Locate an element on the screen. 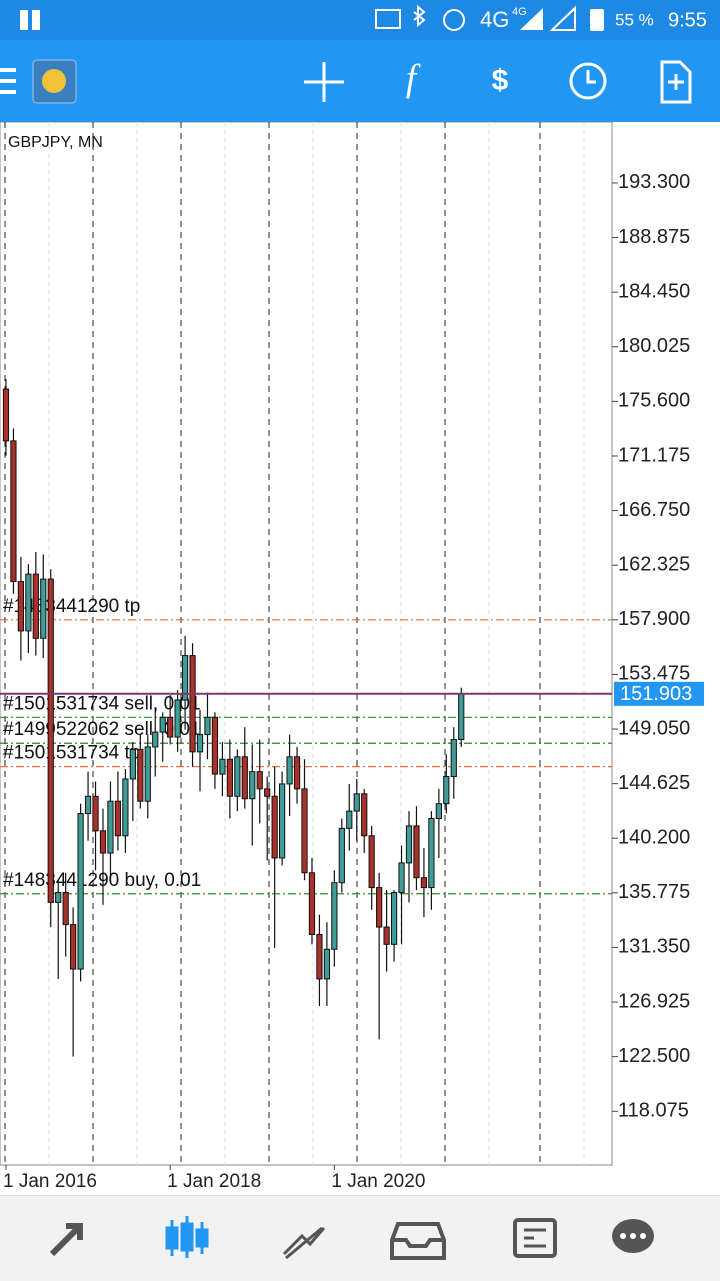 The image size is (720, 1281). y-tick-label: 149.050 is located at coordinates (654, 728).